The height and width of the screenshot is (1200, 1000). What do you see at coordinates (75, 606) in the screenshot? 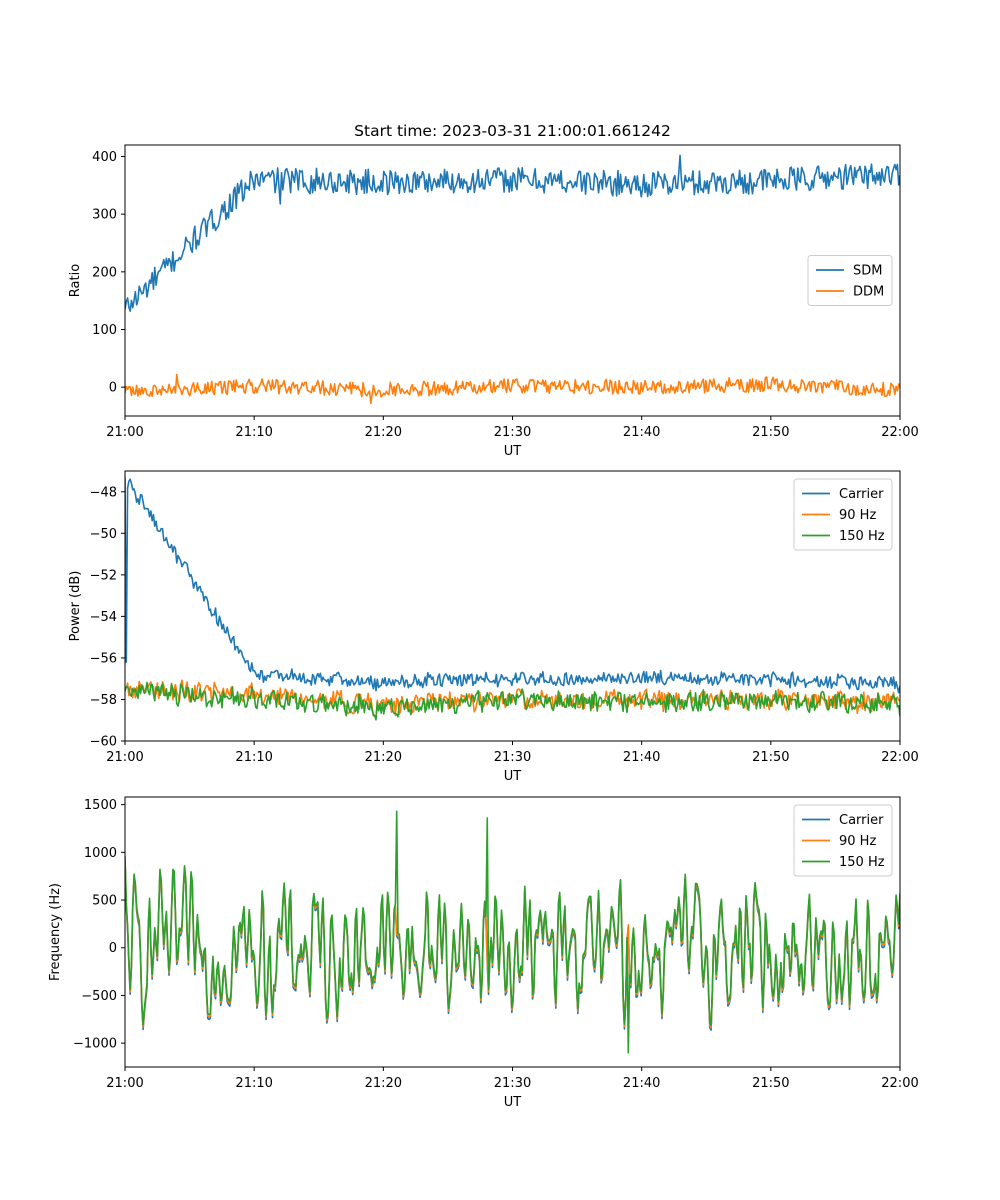
I see `y-axis-label: Power (dB)` at bounding box center [75, 606].